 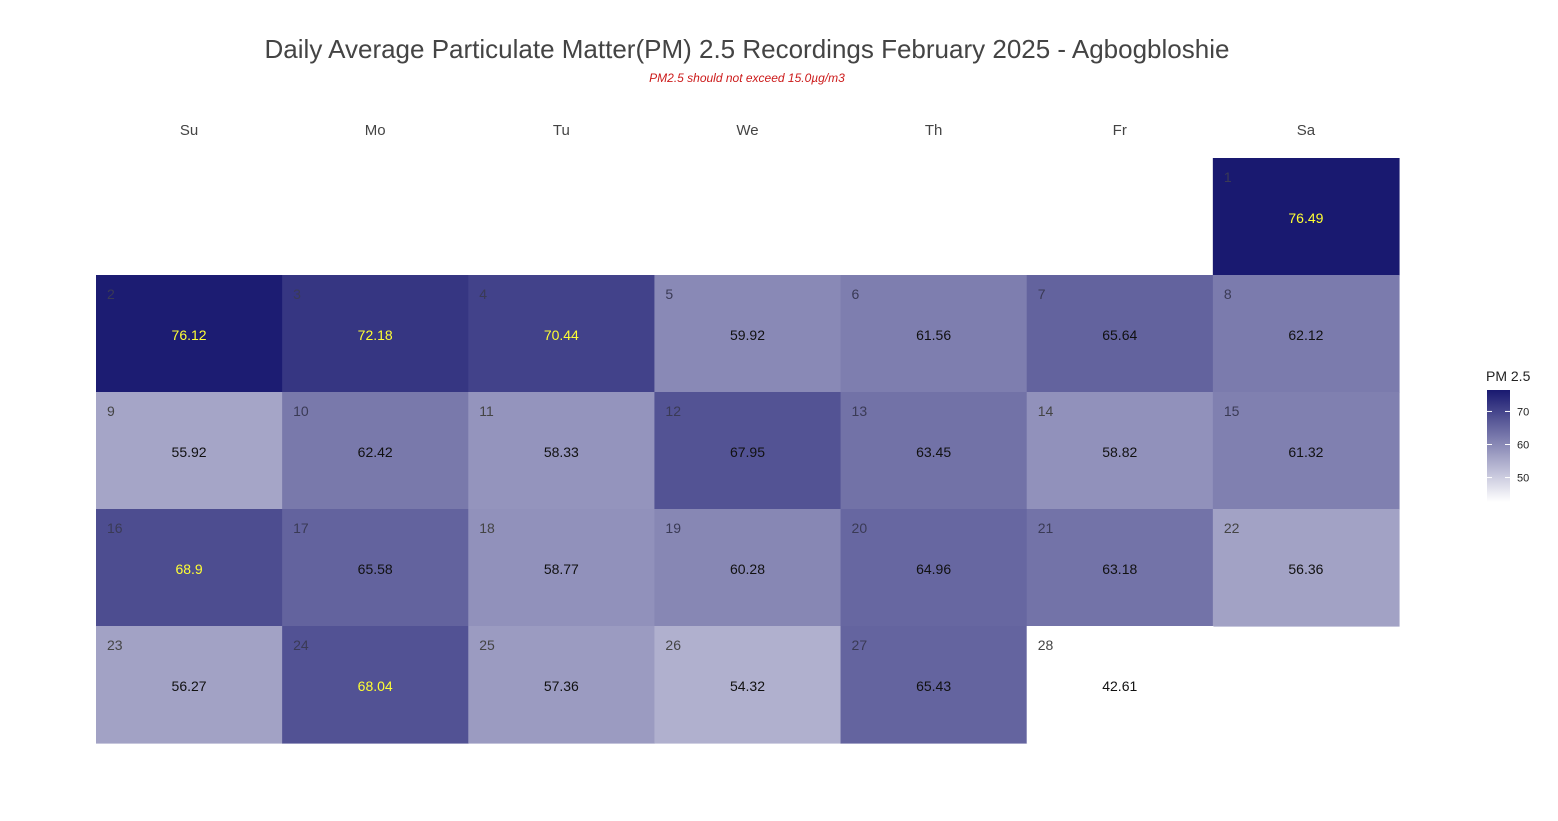 I want to click on value-label: 56.27, so click(x=189, y=686).